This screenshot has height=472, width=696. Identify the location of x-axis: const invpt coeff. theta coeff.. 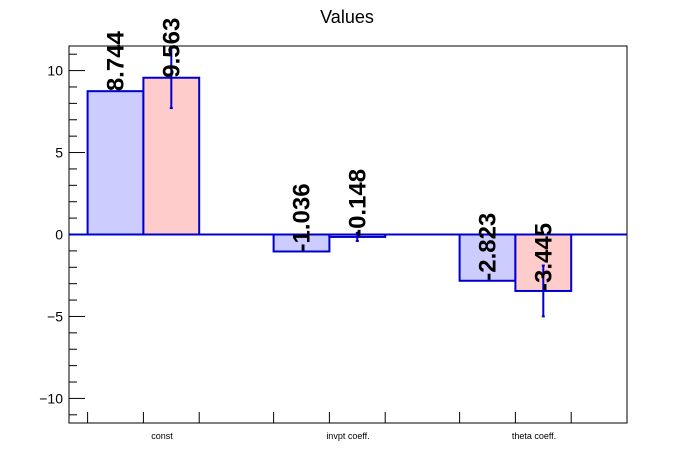
(329, 426).